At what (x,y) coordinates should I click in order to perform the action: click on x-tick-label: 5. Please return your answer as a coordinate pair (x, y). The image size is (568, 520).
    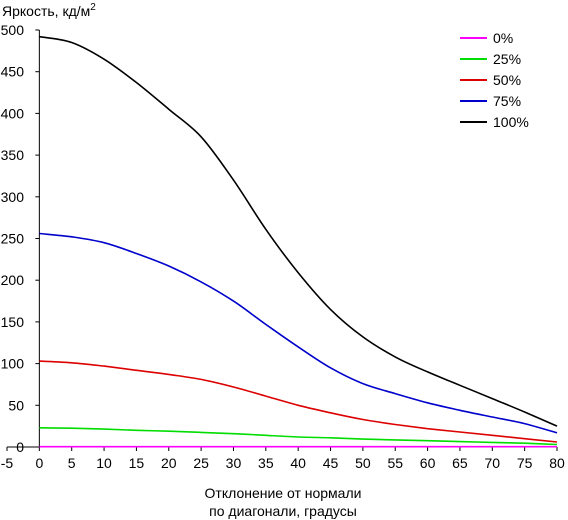
    Looking at the image, I should click on (72, 463).